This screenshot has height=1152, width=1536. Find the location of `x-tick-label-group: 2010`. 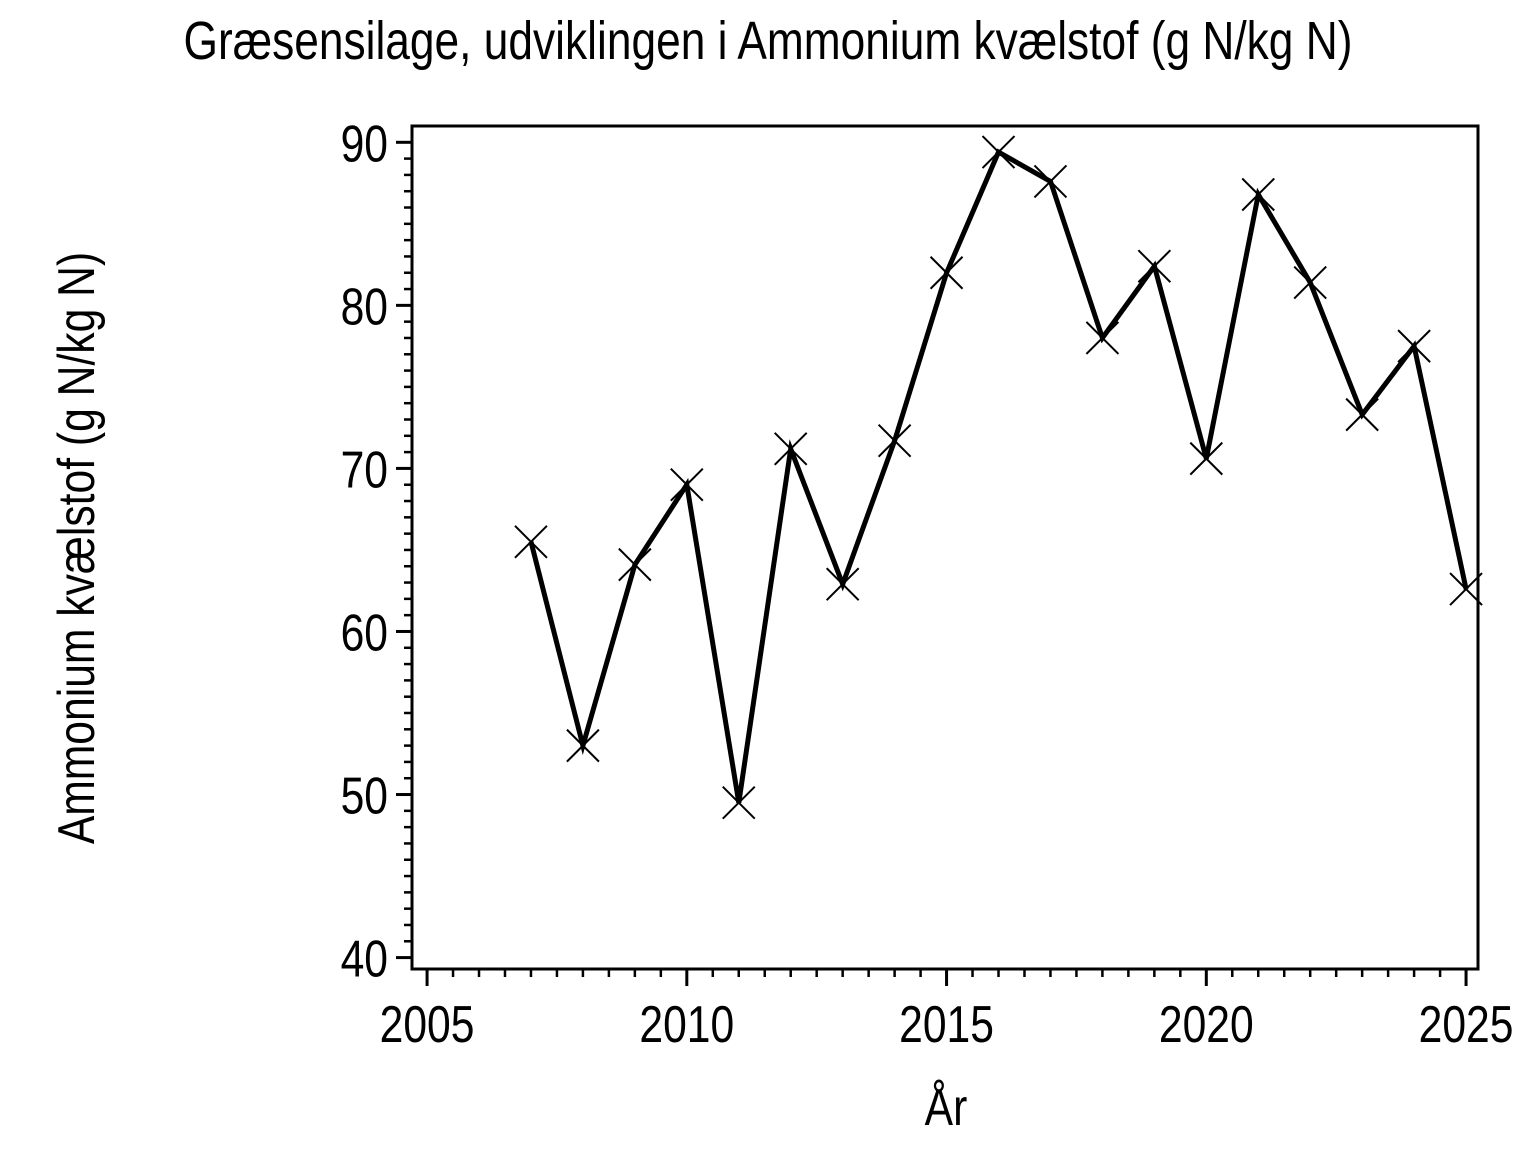

x-tick-label-group: 2010 is located at coordinates (686, 1025).